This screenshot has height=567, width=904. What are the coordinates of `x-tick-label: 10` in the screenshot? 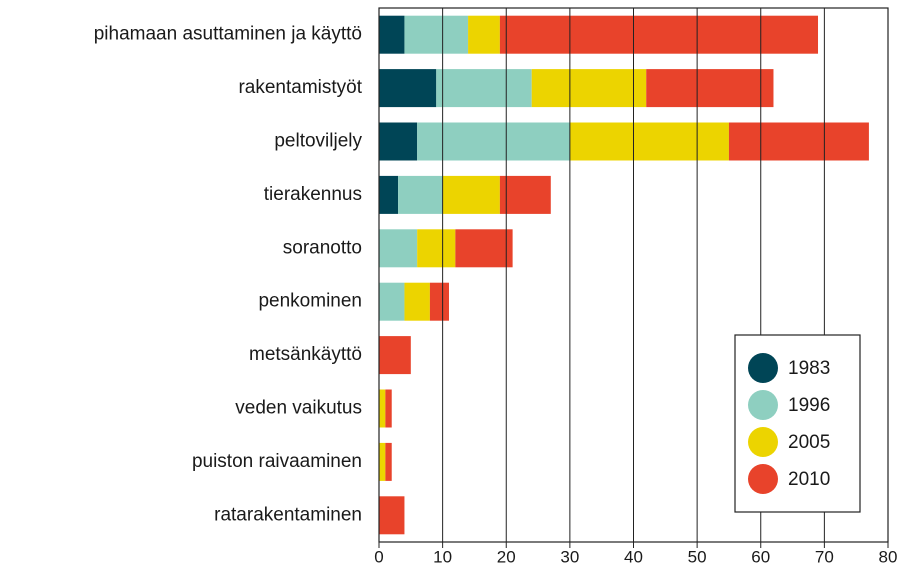 It's located at (442, 556).